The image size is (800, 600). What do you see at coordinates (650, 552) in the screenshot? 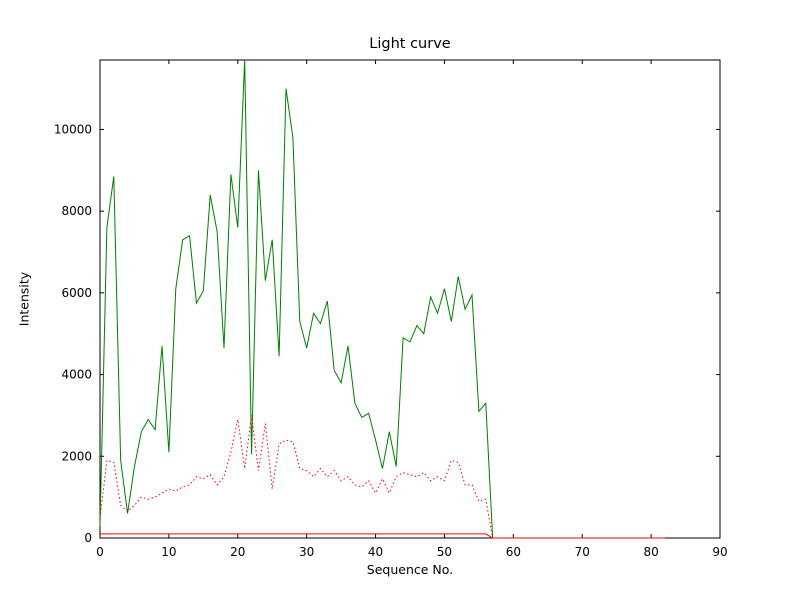
I see `x-tick-label: 80` at bounding box center [650, 552].